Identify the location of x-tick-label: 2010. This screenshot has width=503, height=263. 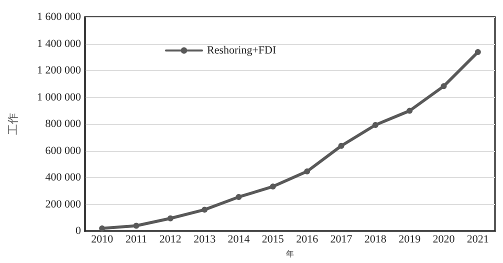
(102, 240).